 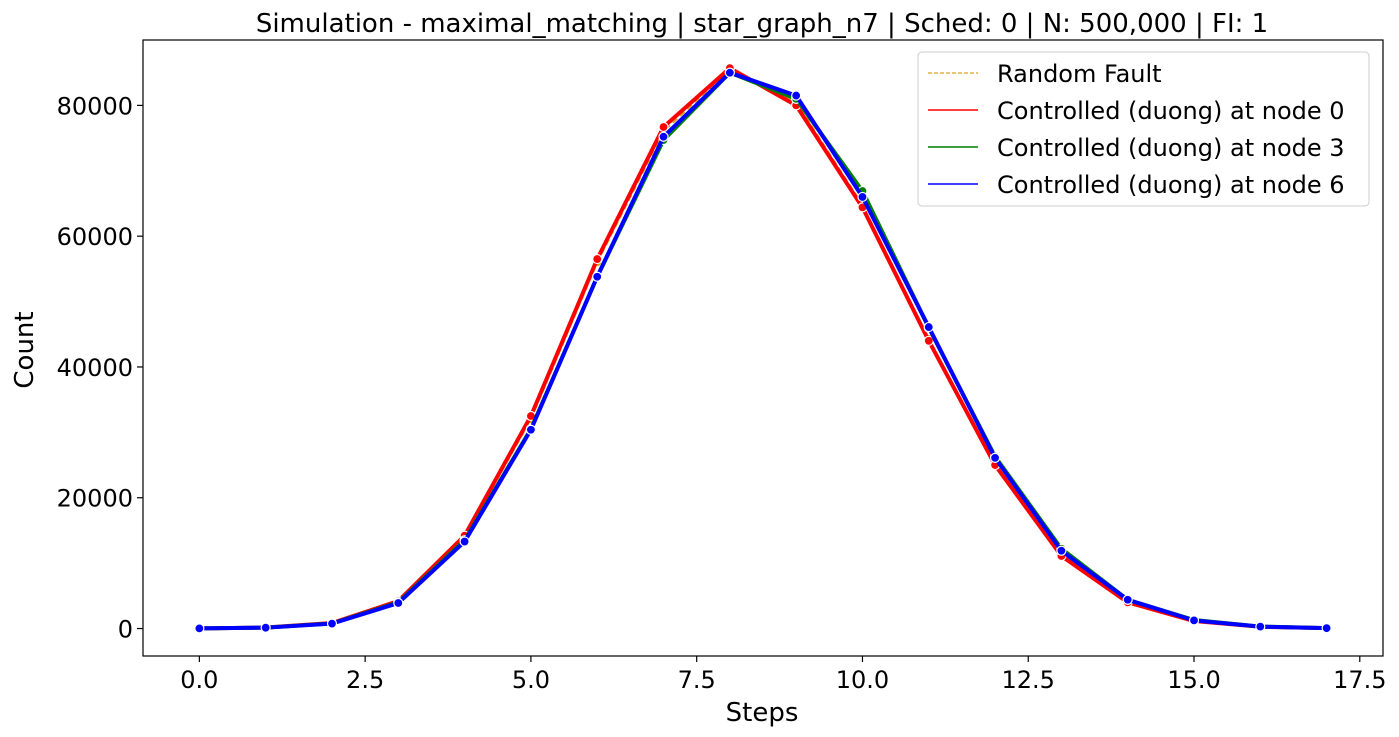 What do you see at coordinates (862, 680) in the screenshot?
I see `x-tick-label: 10.0` at bounding box center [862, 680].